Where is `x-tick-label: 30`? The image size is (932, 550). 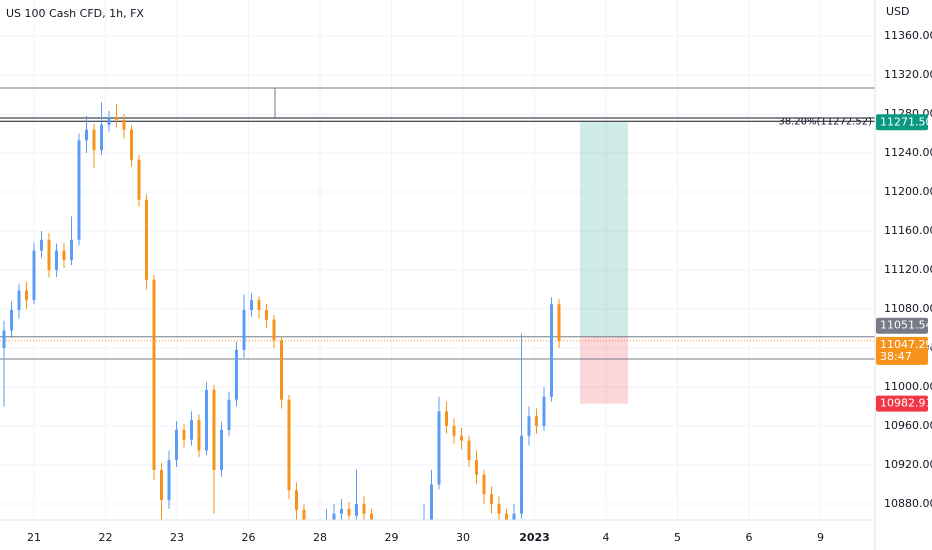 x-tick-label: 30 is located at coordinates (463, 537).